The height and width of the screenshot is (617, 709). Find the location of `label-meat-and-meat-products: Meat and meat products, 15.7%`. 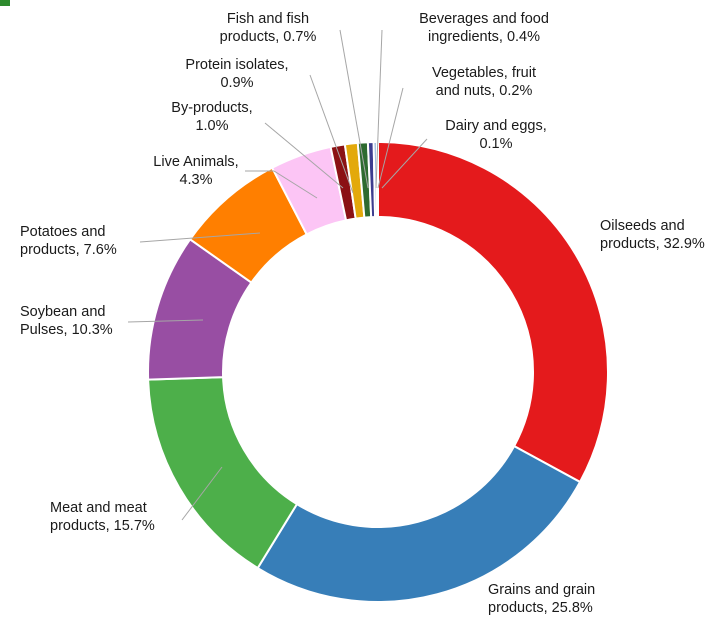

label-meat-and-meat-products: Meat and meat products, 15.7% is located at coordinates (102, 517).